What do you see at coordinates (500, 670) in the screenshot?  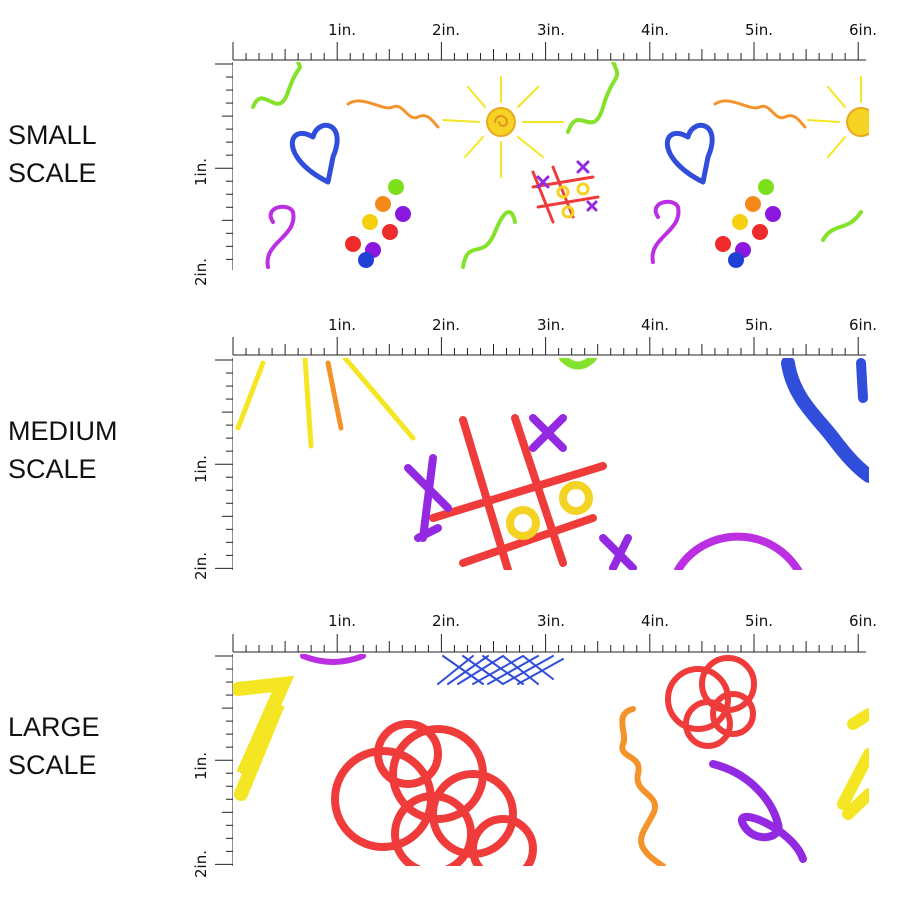 I see `blue-scribble-doodle` at bounding box center [500, 670].